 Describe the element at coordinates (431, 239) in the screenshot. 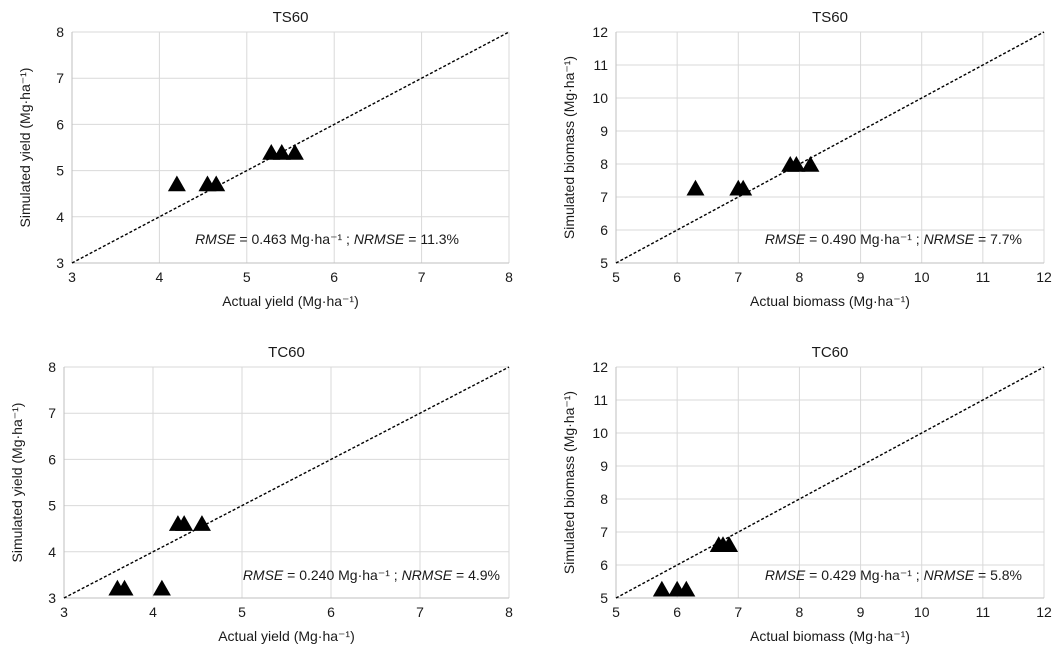

I see `nrmse-value: = 11.3%` at that location.